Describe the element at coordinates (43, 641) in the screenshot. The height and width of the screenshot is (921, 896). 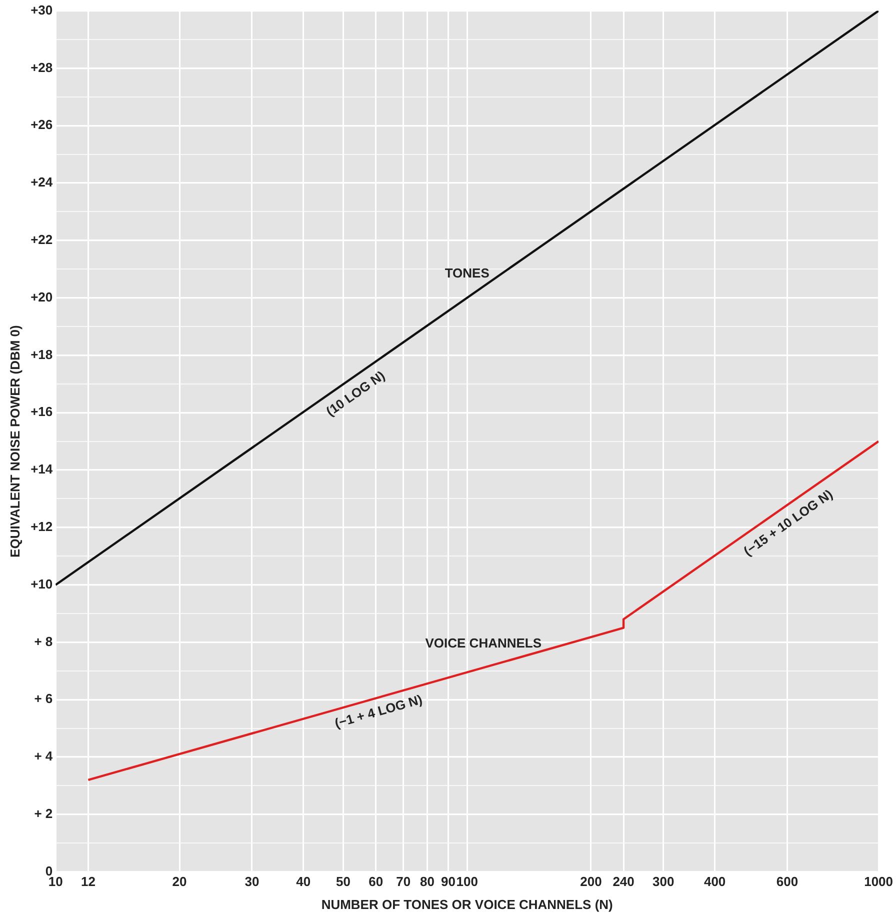
I see `y-tick-label: + 8` at that location.